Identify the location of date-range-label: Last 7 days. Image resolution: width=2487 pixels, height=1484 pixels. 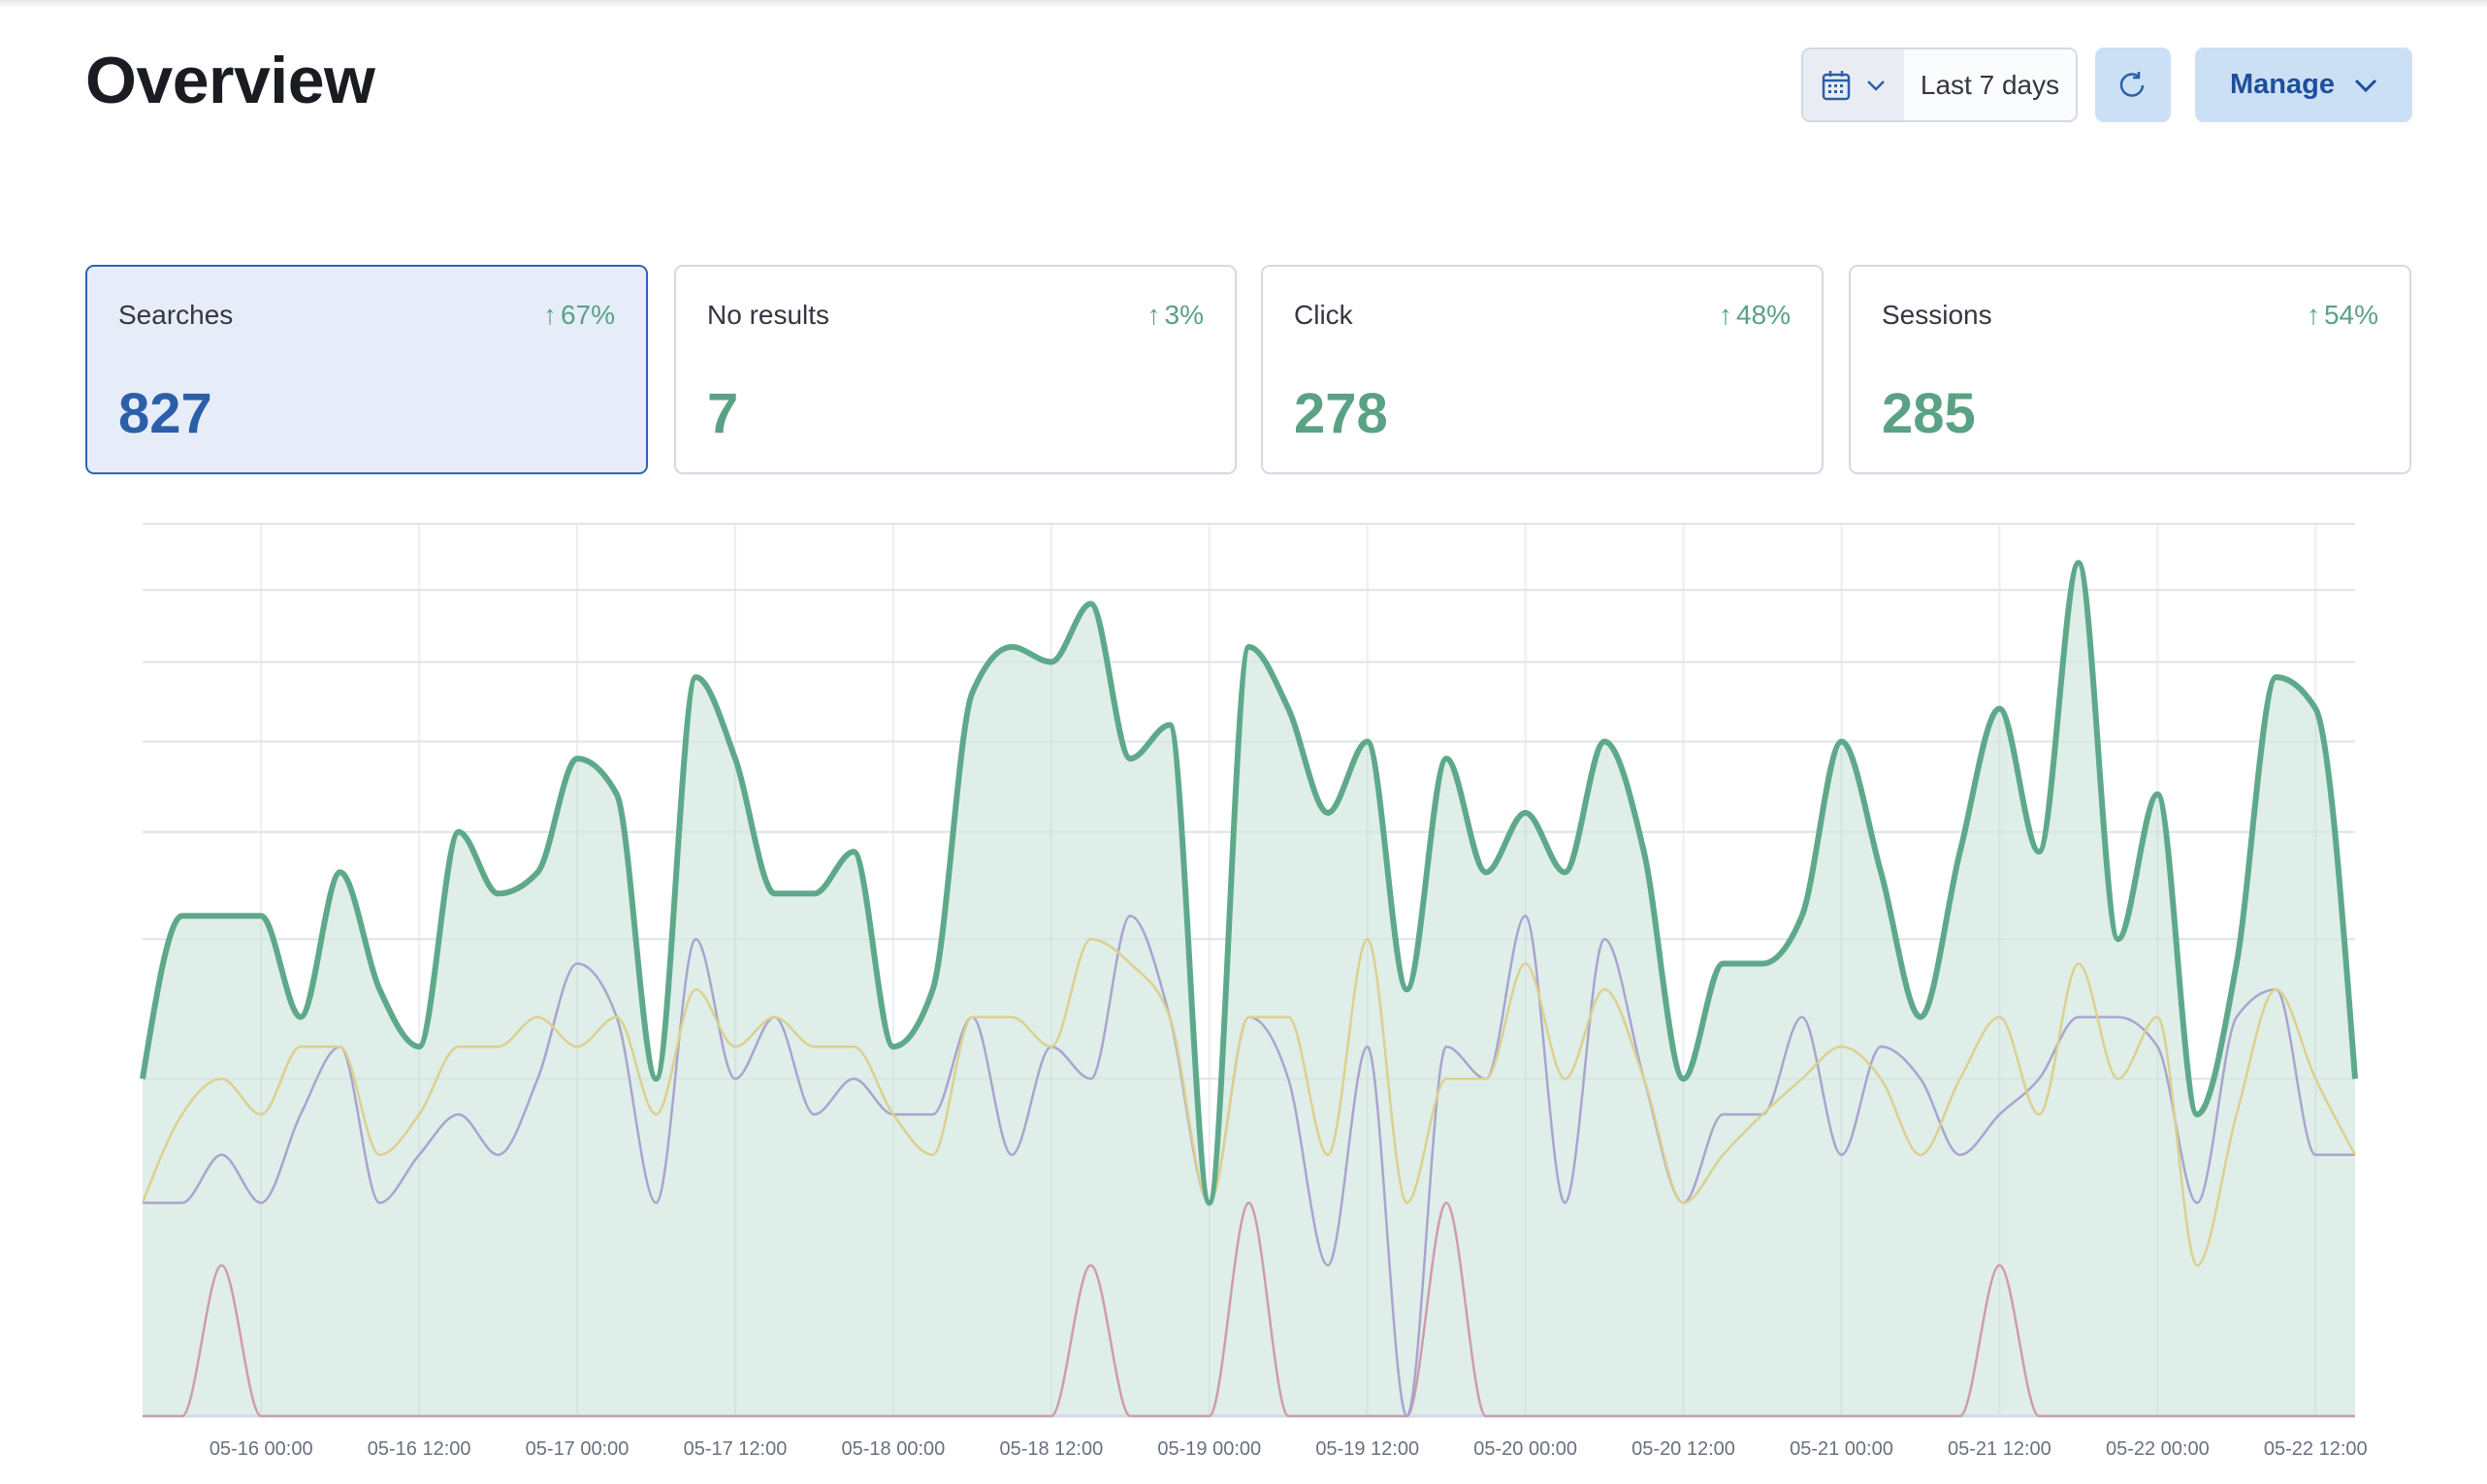
(1990, 84).